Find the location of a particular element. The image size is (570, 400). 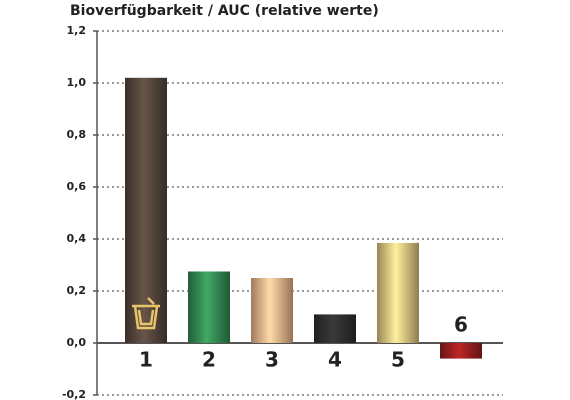

x-tick-label: 5 is located at coordinates (398, 360).